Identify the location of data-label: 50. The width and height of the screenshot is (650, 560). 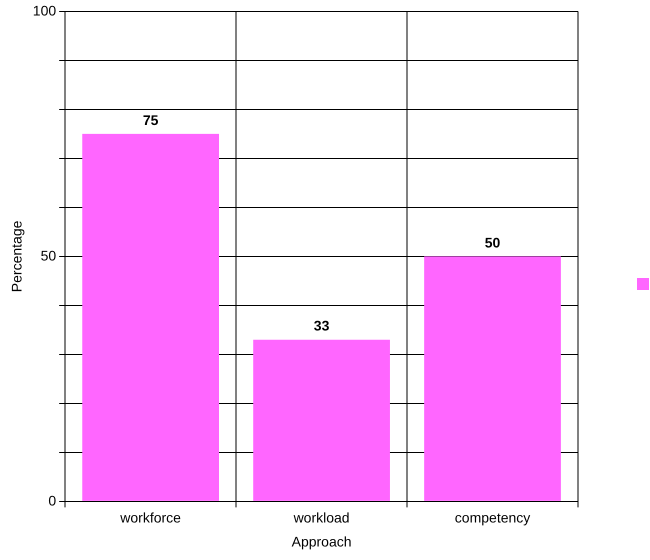
(492, 242).